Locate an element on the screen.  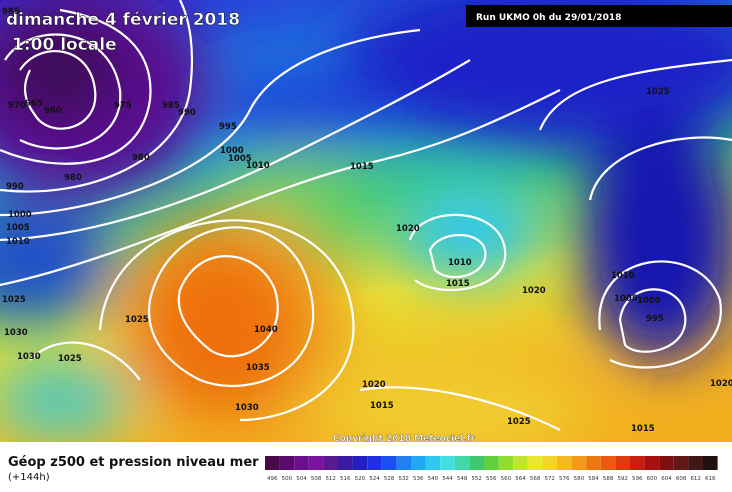
colorbar-label: 560 is located at coordinates (506, 479).